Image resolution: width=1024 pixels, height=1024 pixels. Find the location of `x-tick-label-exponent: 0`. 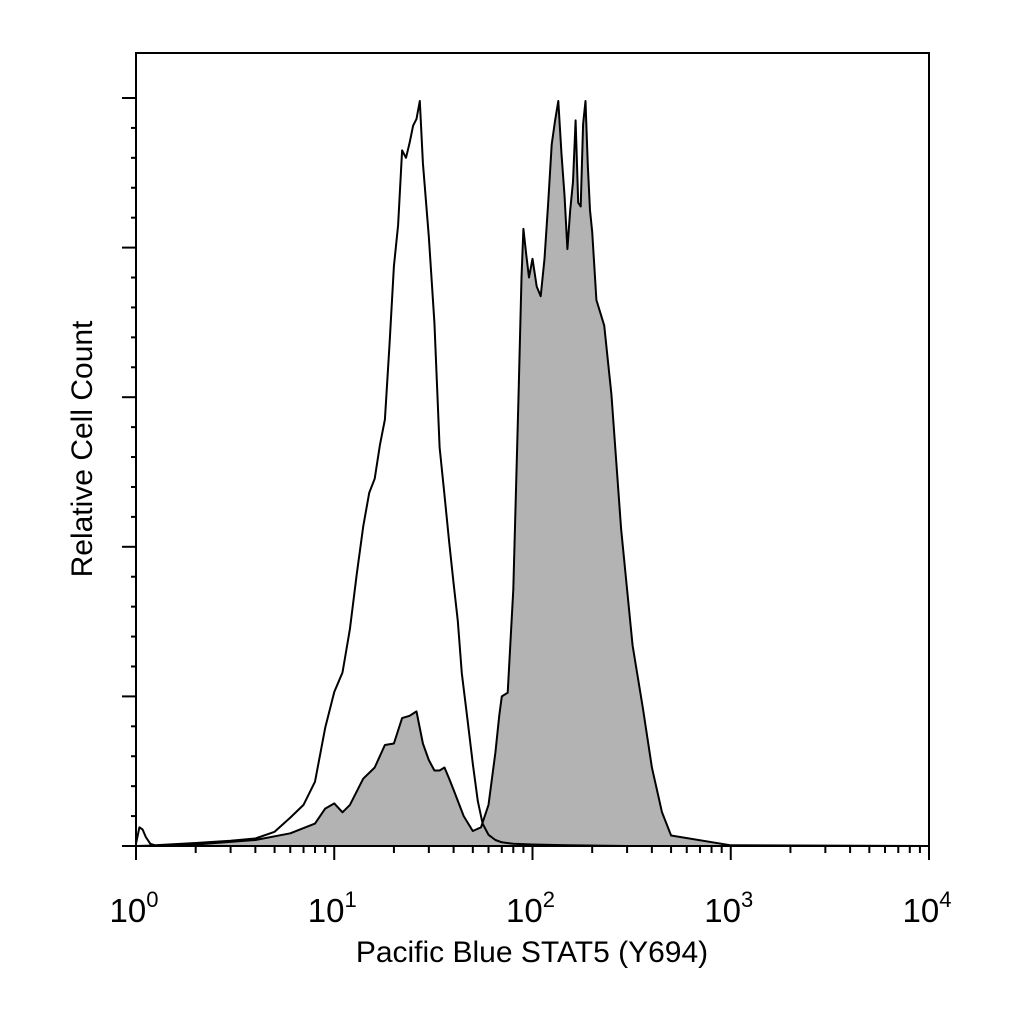

x-tick-label-exponent: 0 is located at coordinates (152, 899).